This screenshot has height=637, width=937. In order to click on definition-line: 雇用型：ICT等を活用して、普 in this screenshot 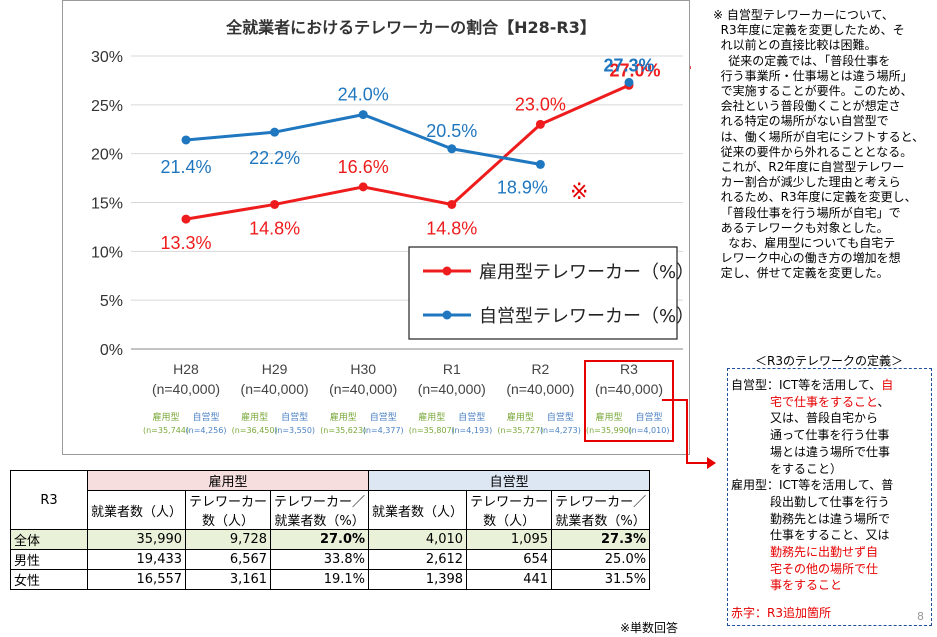, I will do `click(812, 485)`.